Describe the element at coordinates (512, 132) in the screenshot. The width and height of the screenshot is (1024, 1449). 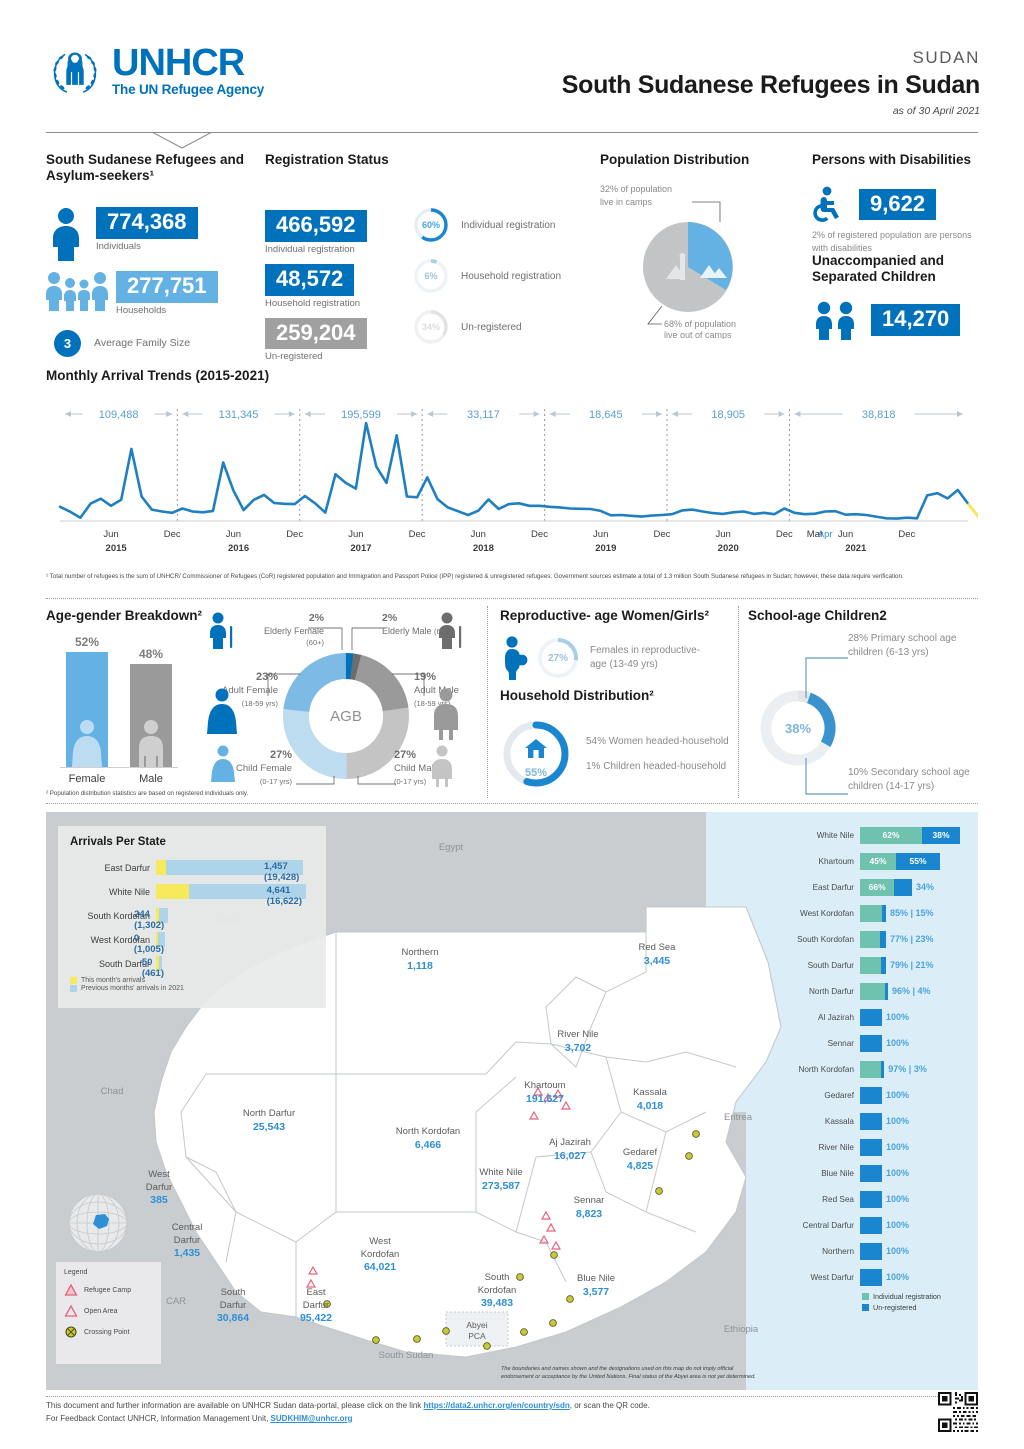
I see `header-divider` at that location.